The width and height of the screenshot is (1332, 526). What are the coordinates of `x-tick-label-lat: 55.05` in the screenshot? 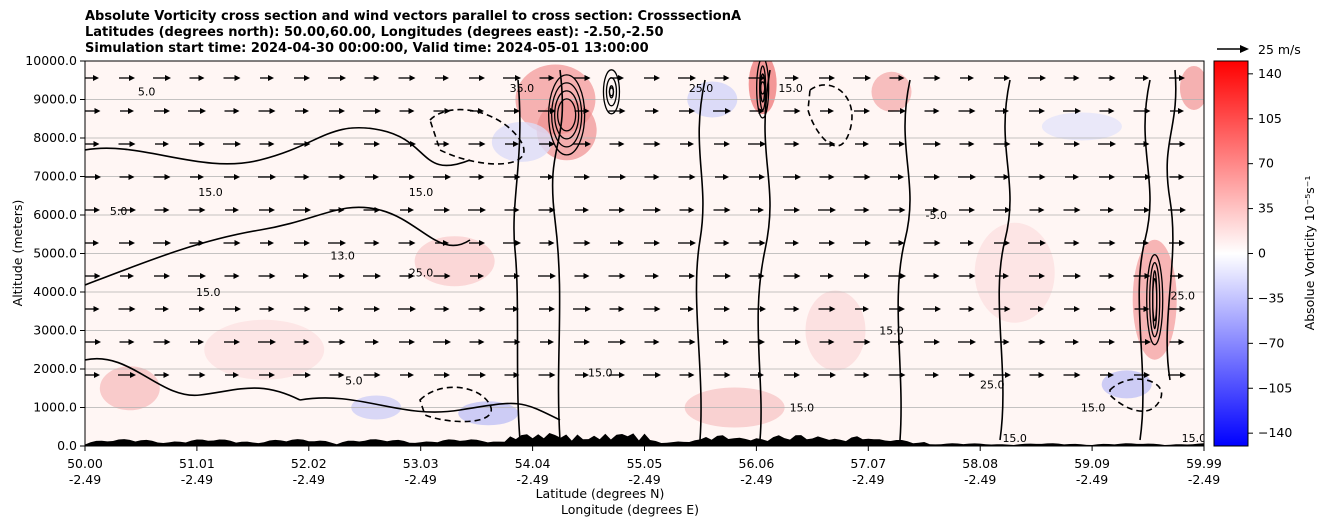 It's located at (645, 463).